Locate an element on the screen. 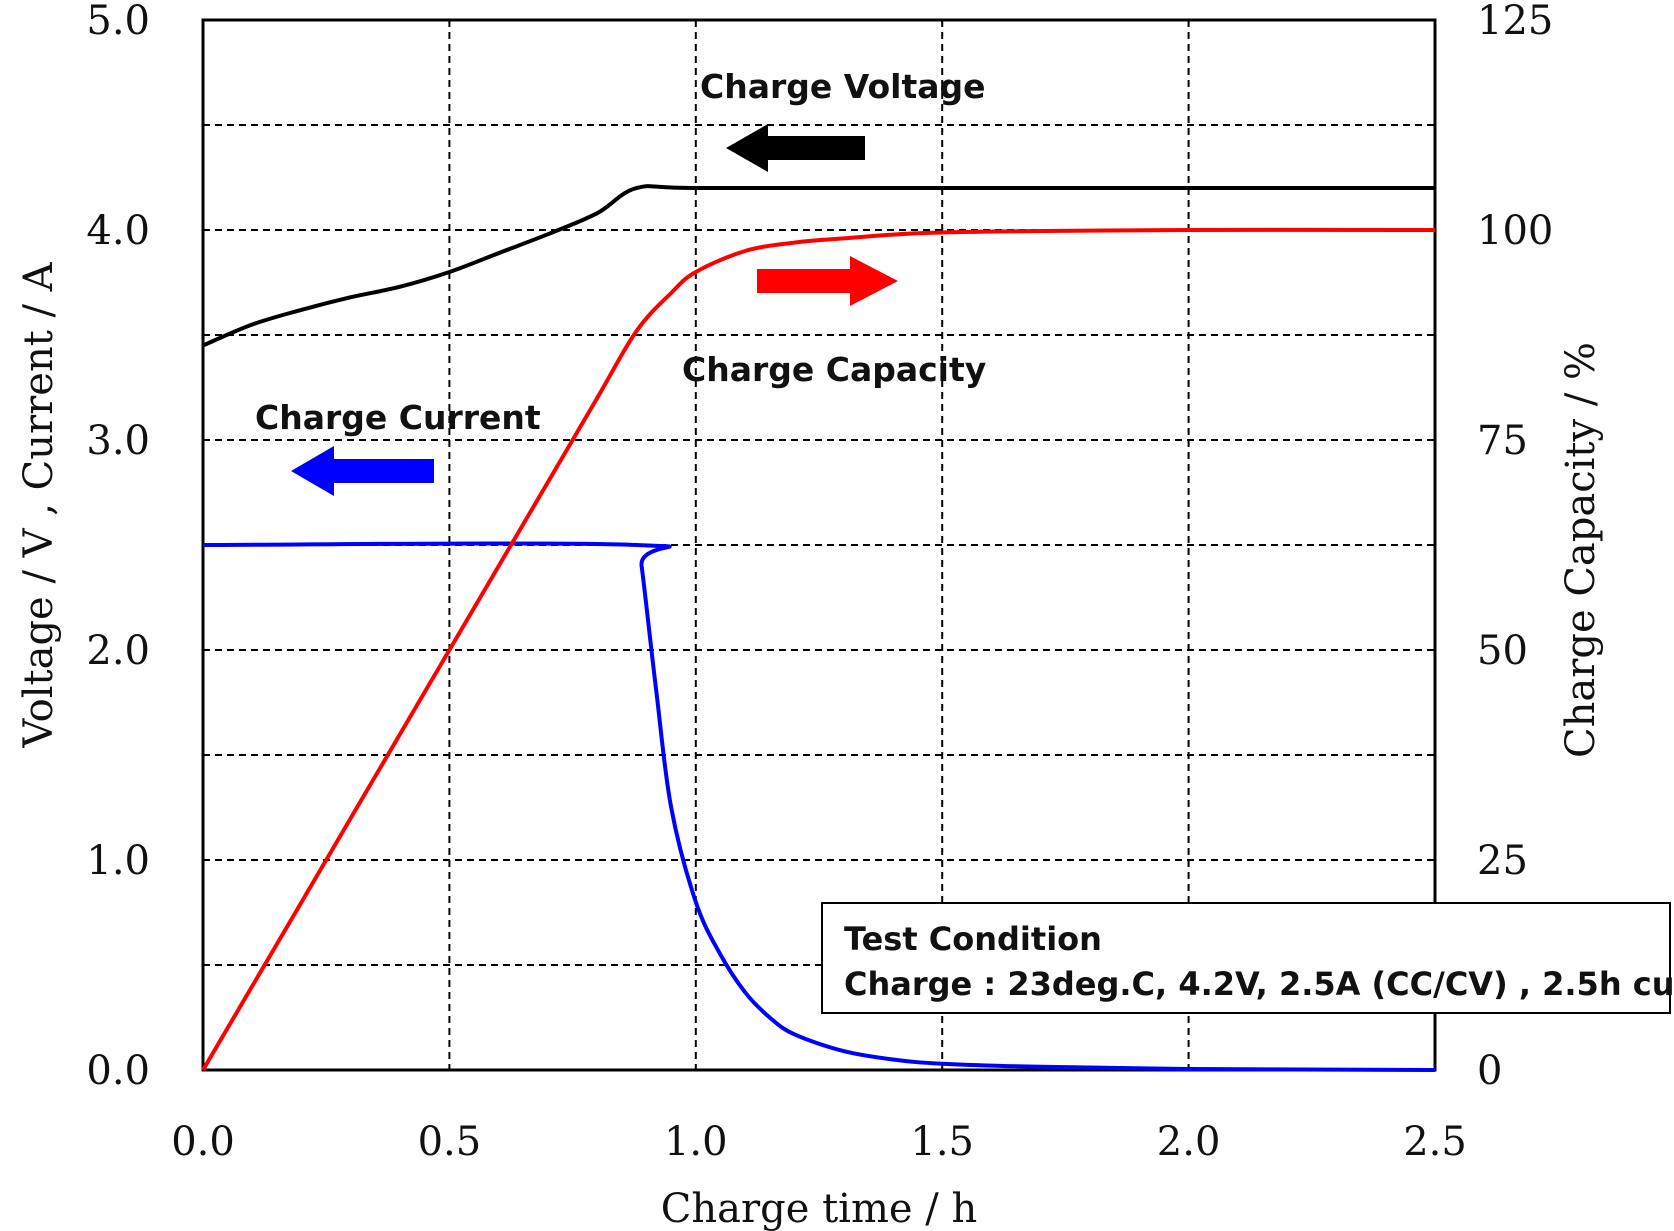 The width and height of the screenshot is (1674, 1231). y-right-tick-label: 0 is located at coordinates (1489, 1071).